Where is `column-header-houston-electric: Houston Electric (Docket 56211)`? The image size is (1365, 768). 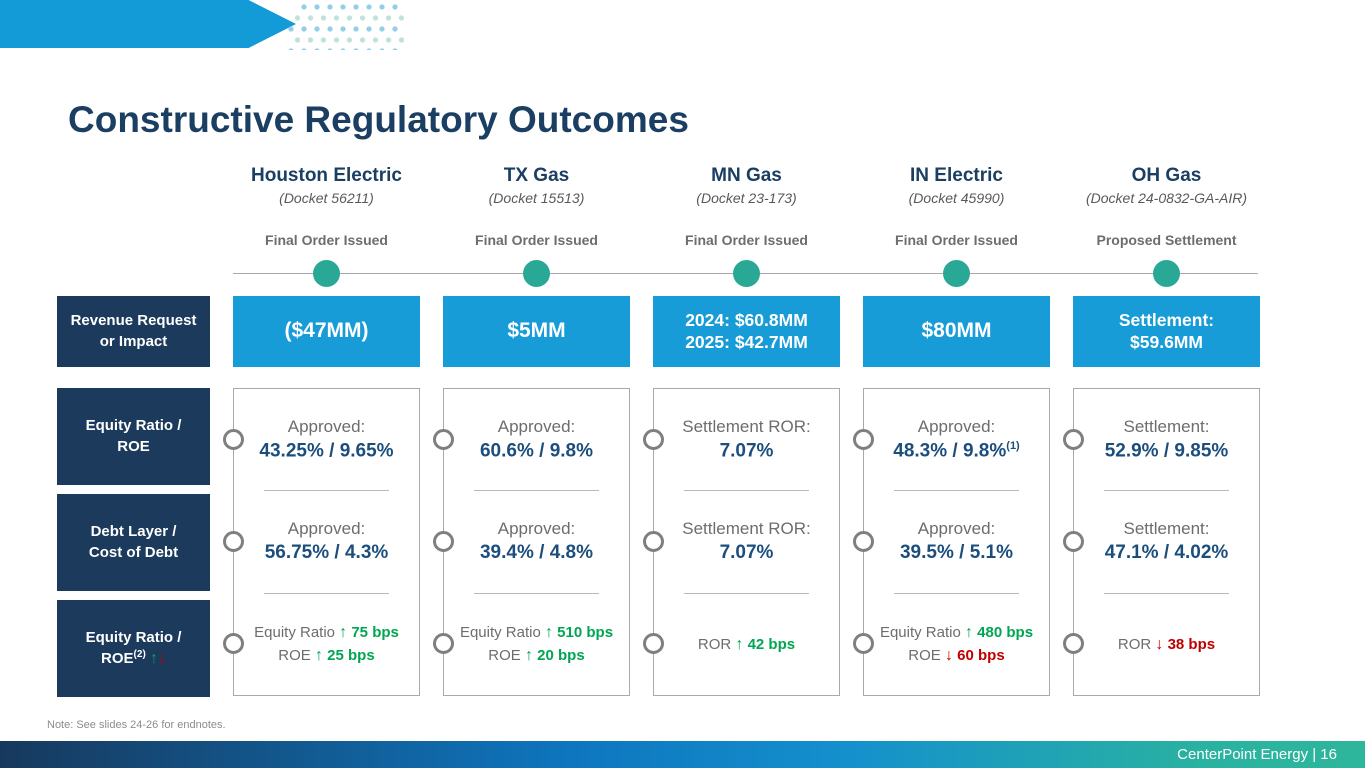
column-header-houston-electric: Houston Electric (Docket 56211) is located at coordinates (326, 185).